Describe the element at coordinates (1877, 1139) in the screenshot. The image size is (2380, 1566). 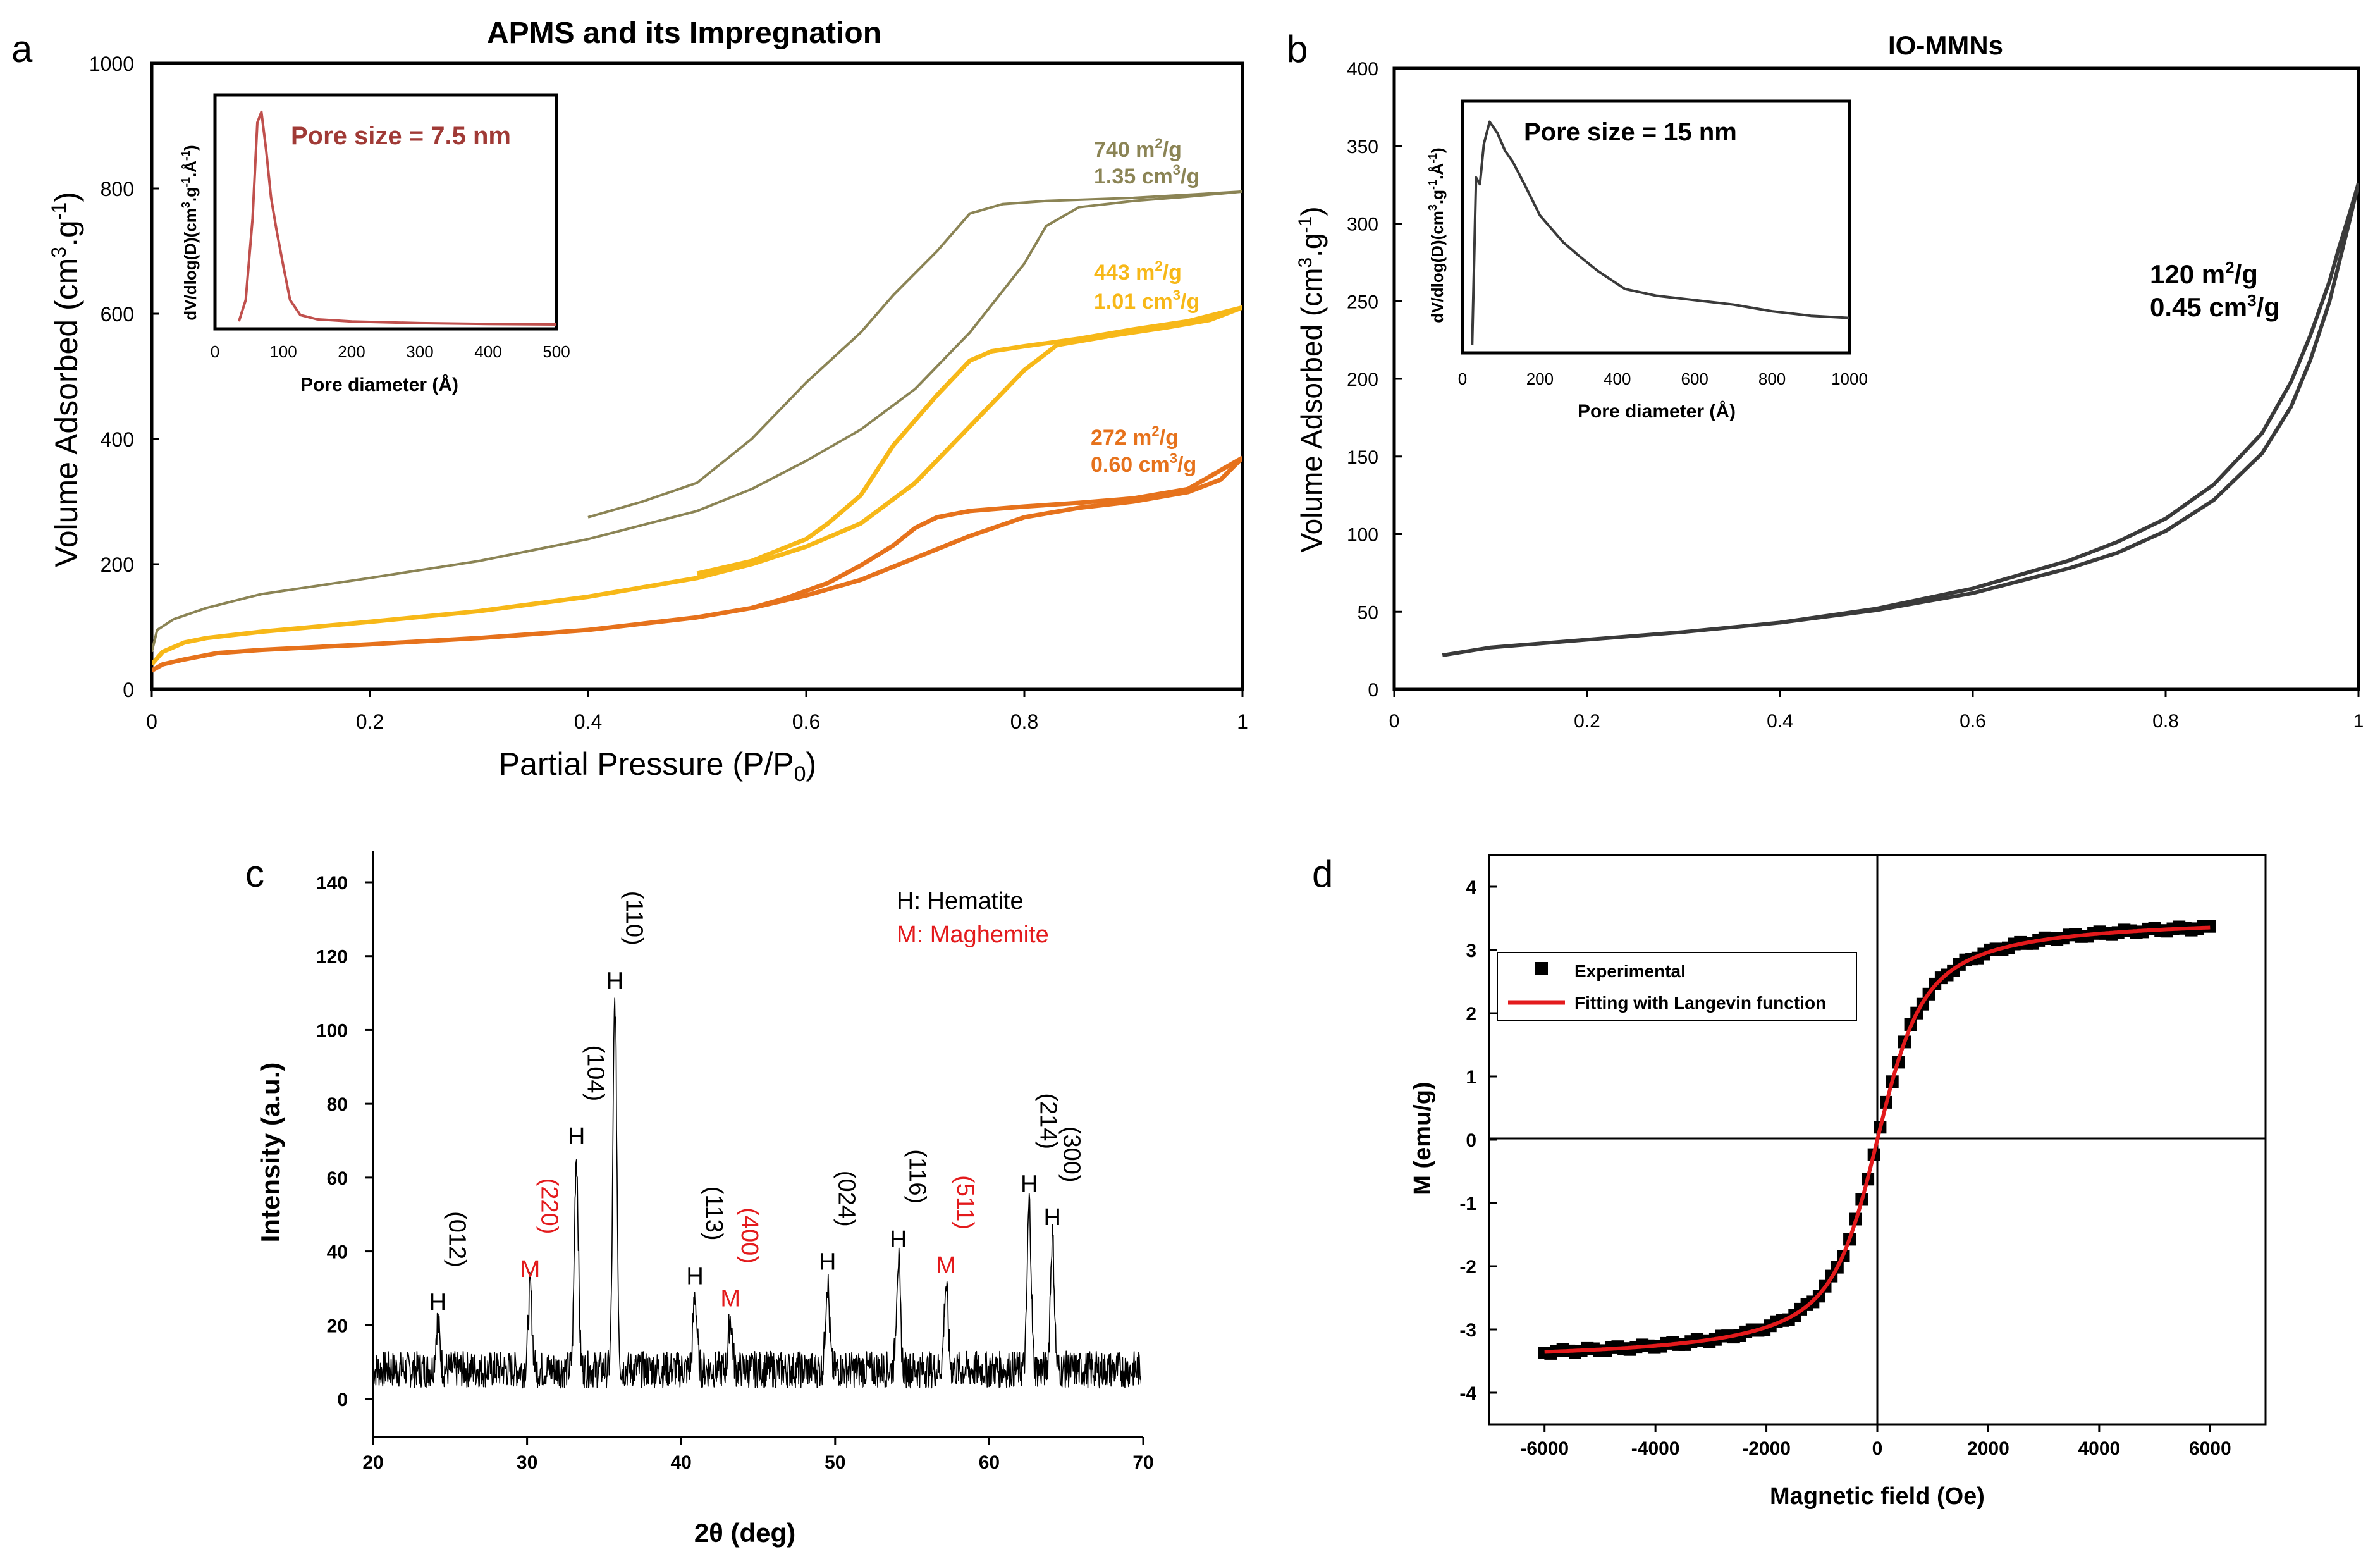
I see `panel-d-langevin-fit` at that location.